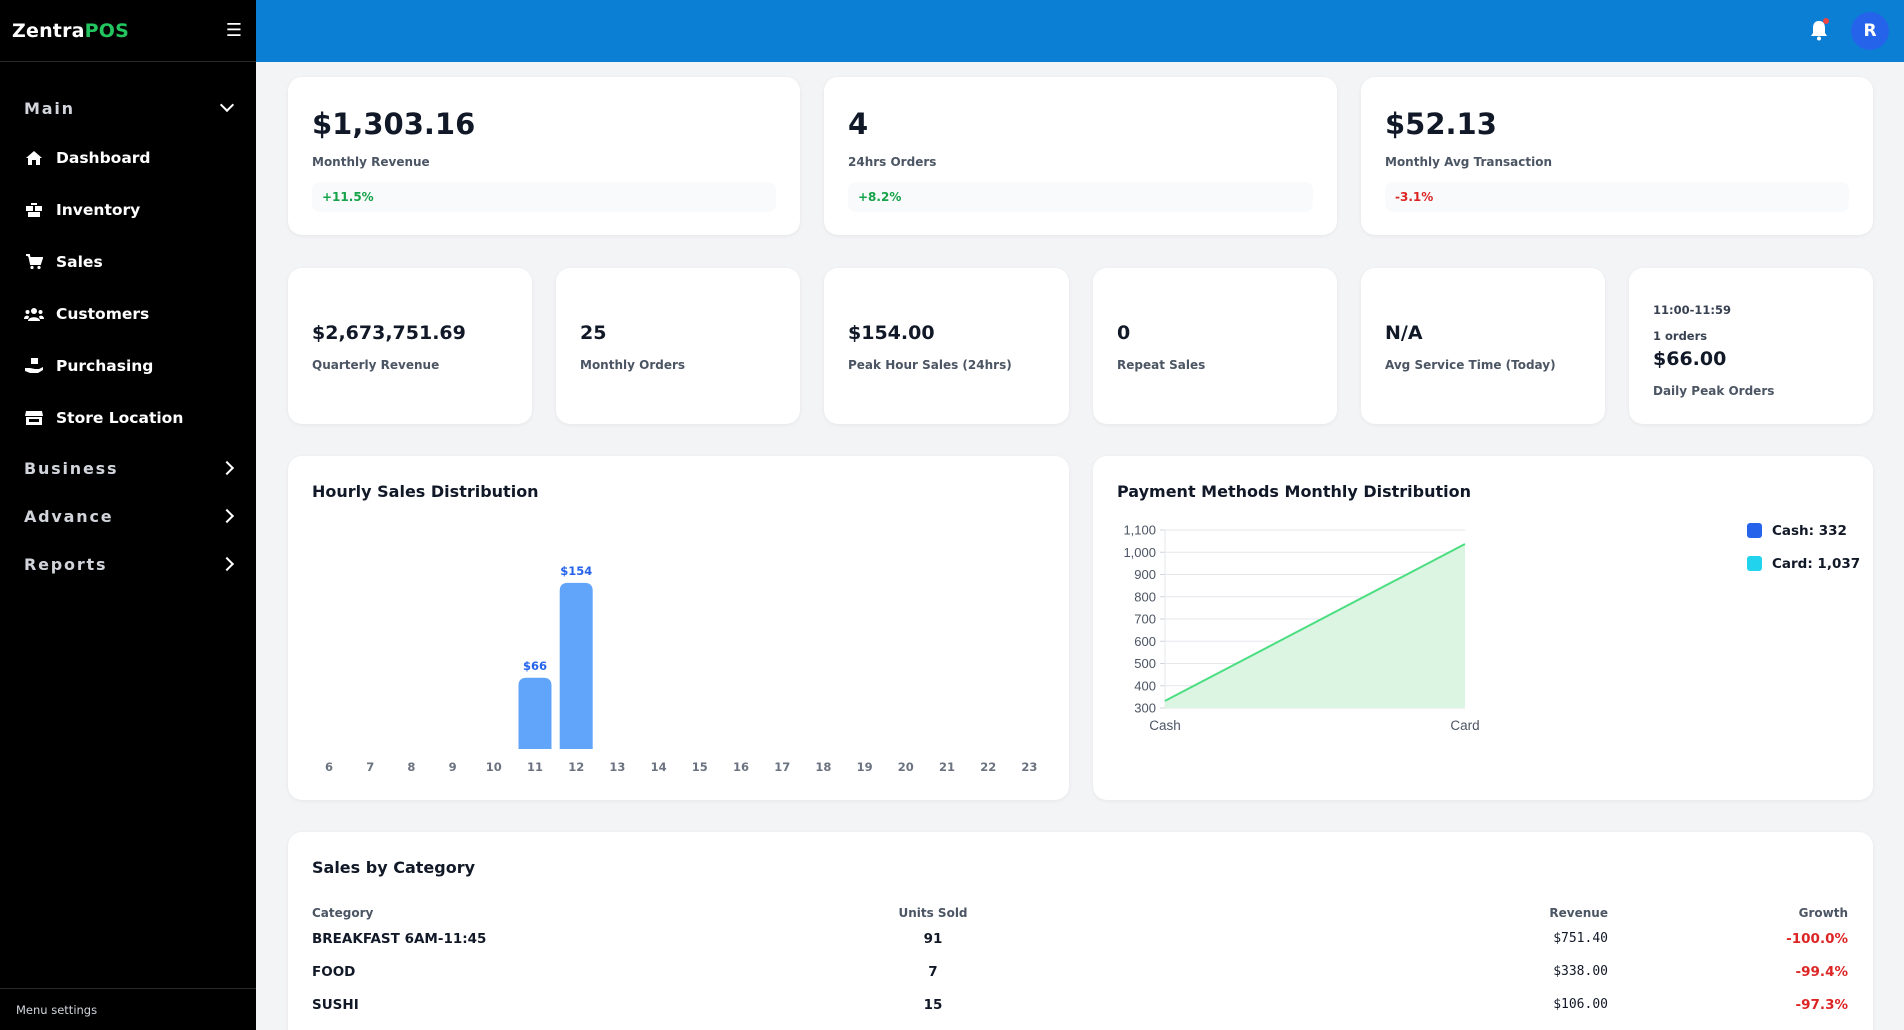  What do you see at coordinates (34, 366) in the screenshot?
I see `hand-holding-icon` at bounding box center [34, 366].